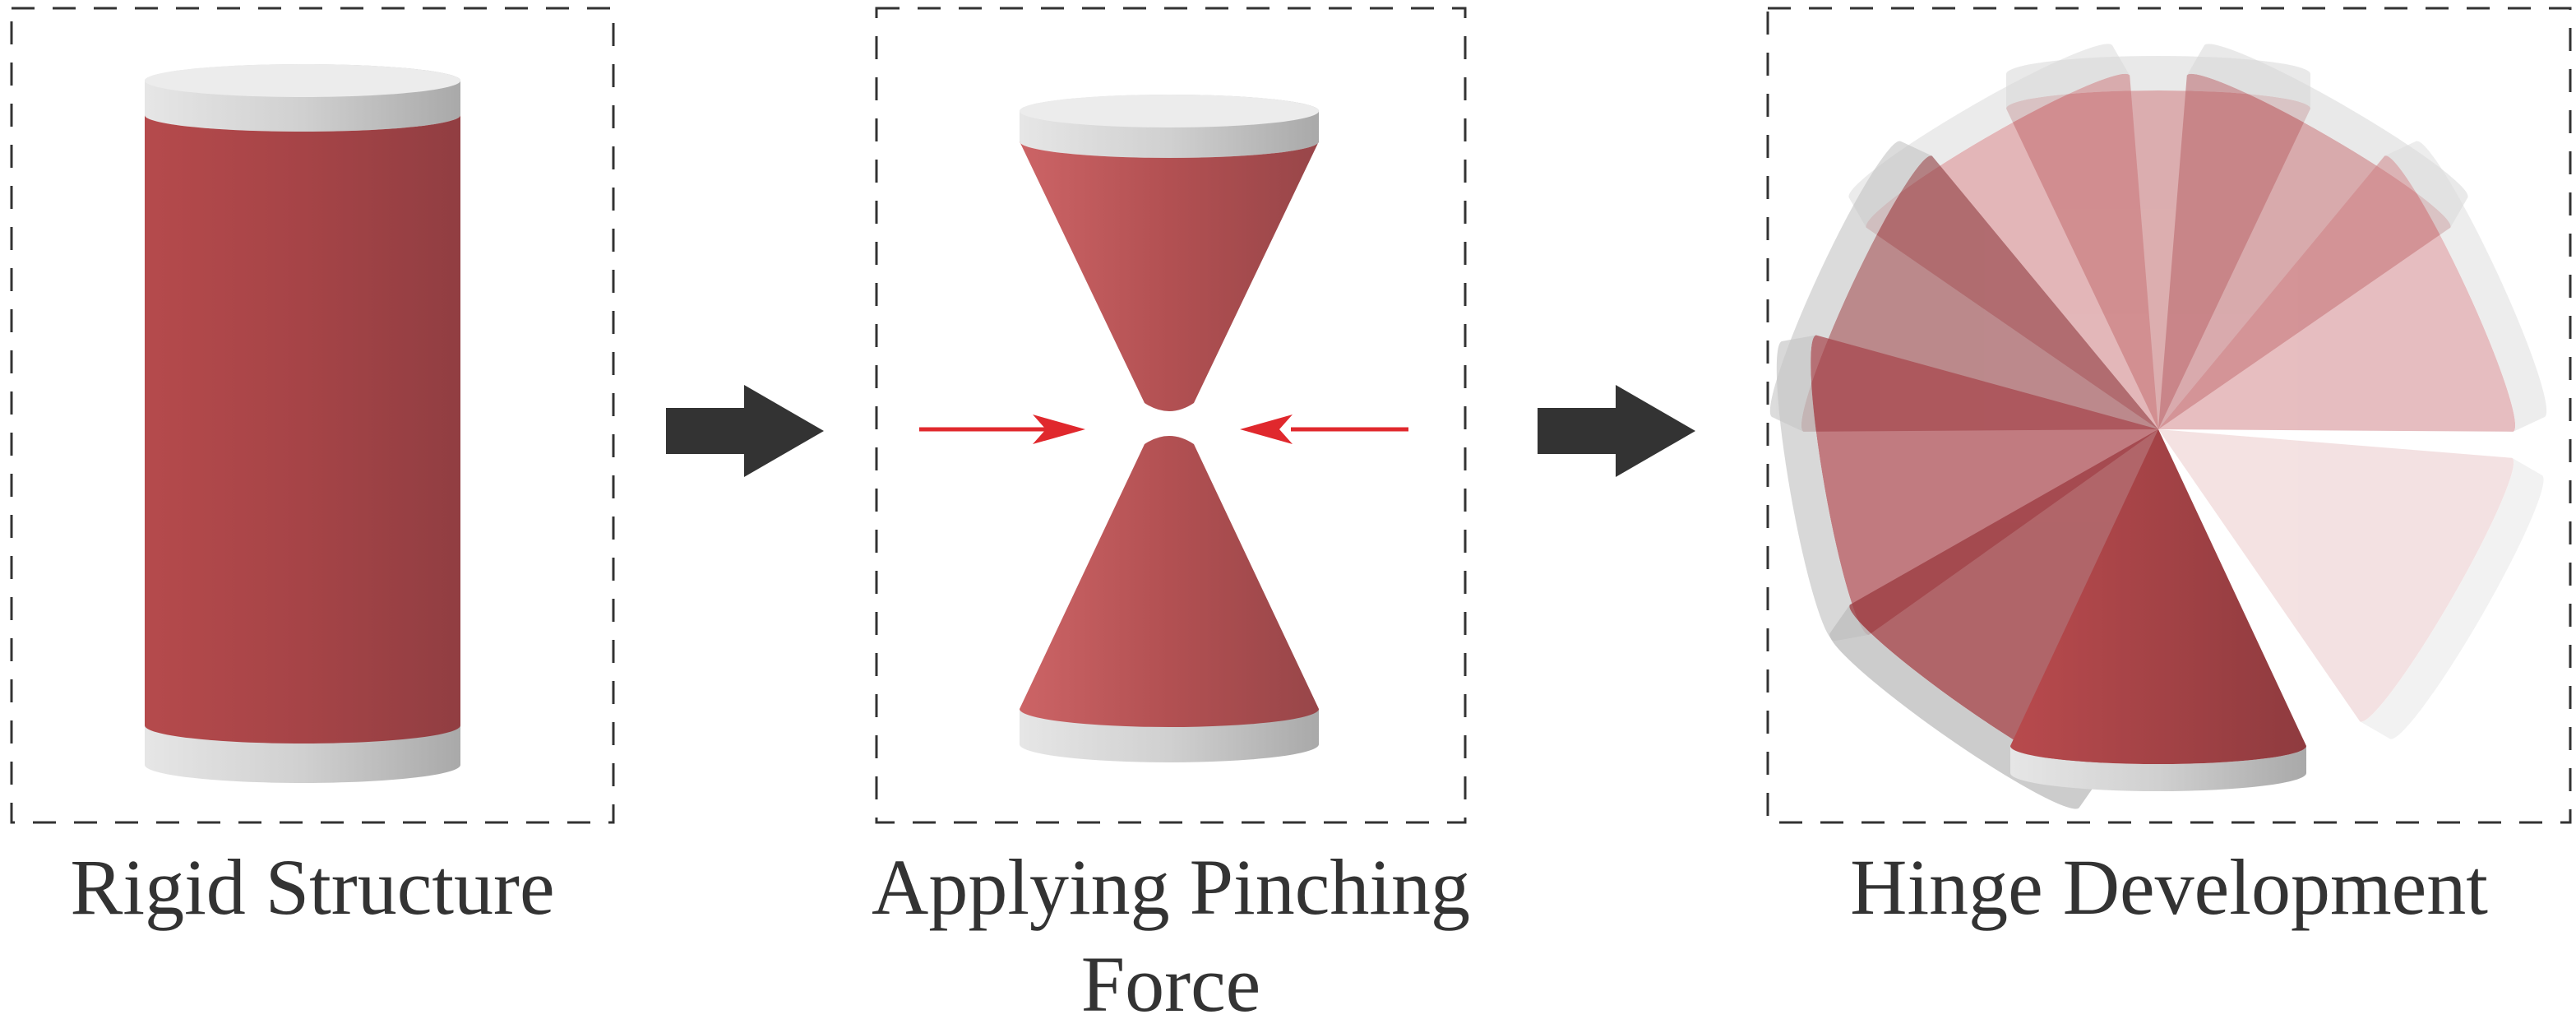 The height and width of the screenshot is (1033, 2576). Describe the element at coordinates (1170, 887) in the screenshot. I see `caption-pinching-line-1: Applying Pinching` at that location.